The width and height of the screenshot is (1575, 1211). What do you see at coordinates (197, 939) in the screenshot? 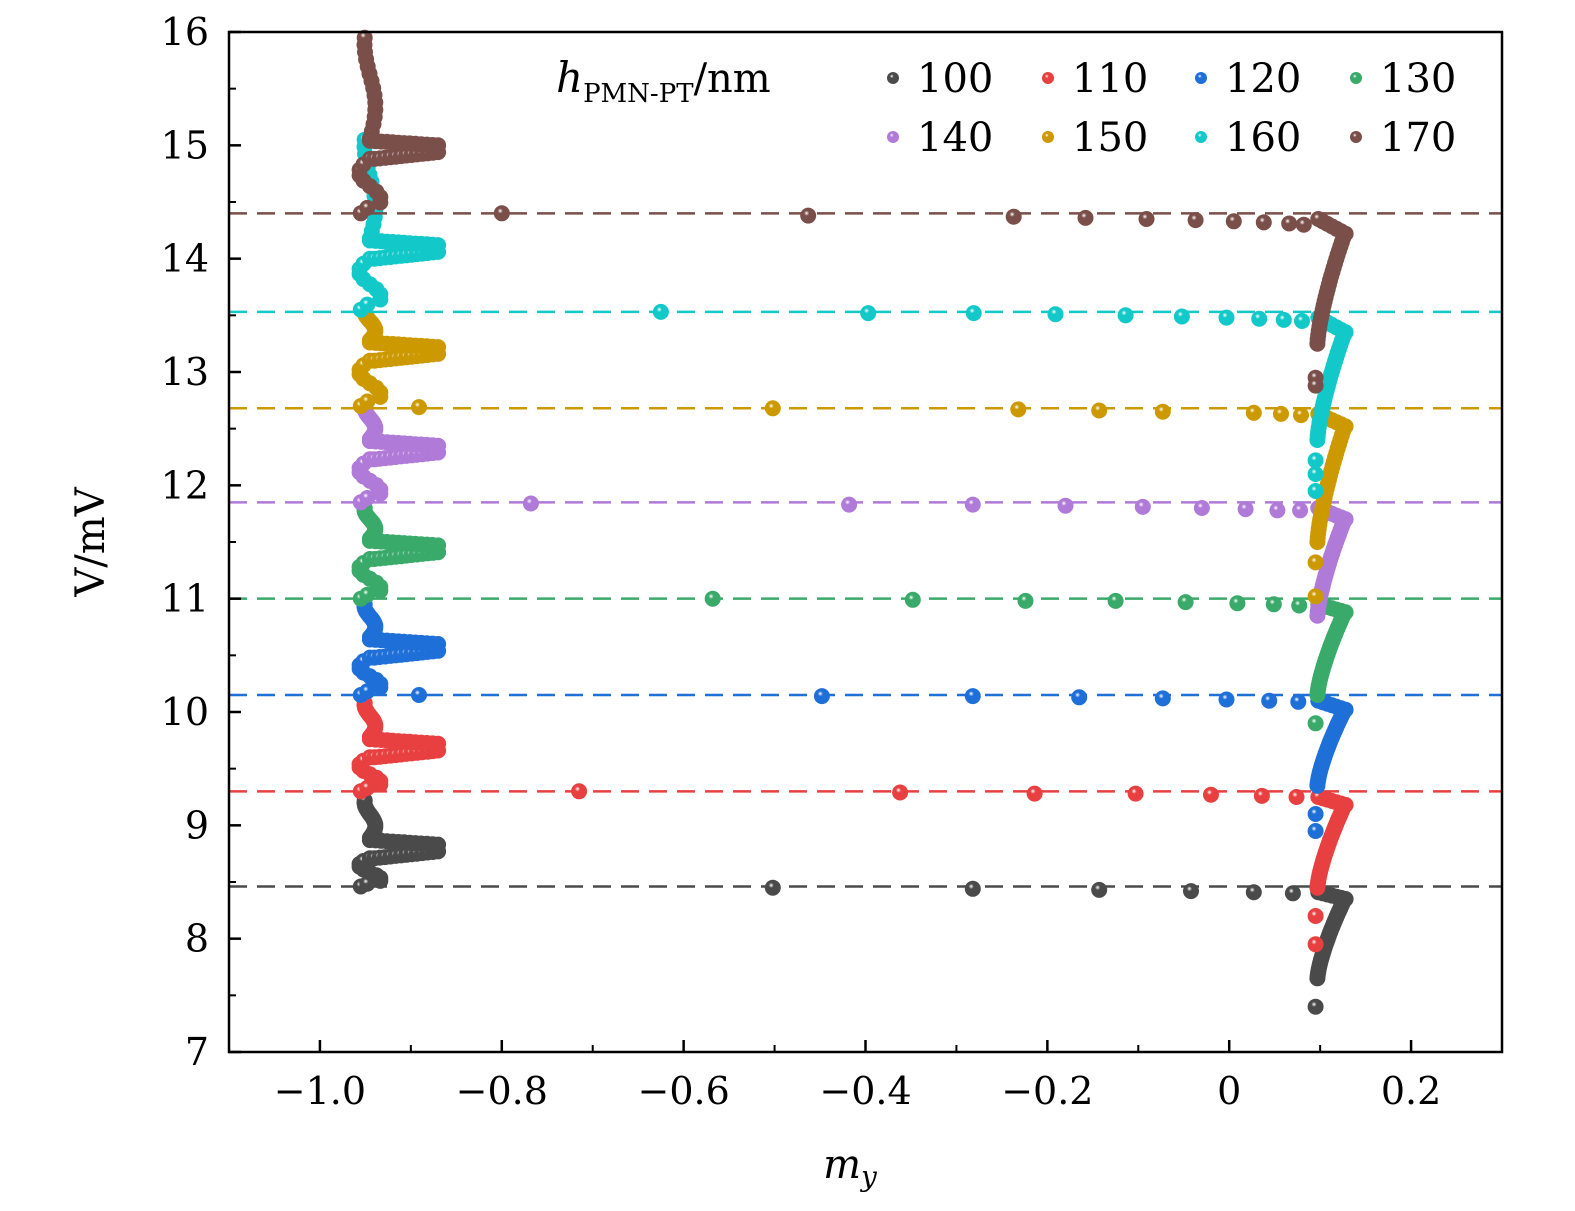
I see `y-tick-label: 8` at bounding box center [197, 939].